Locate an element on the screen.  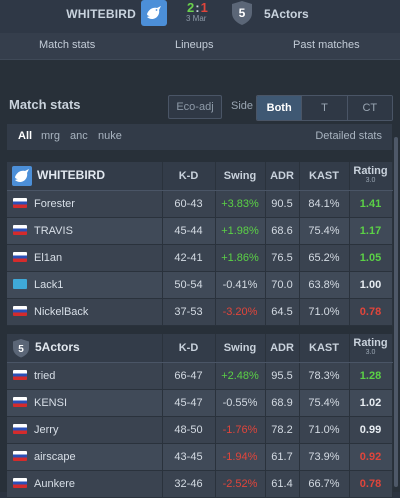
tab-past-matches: Past matches is located at coordinates (326, 45).